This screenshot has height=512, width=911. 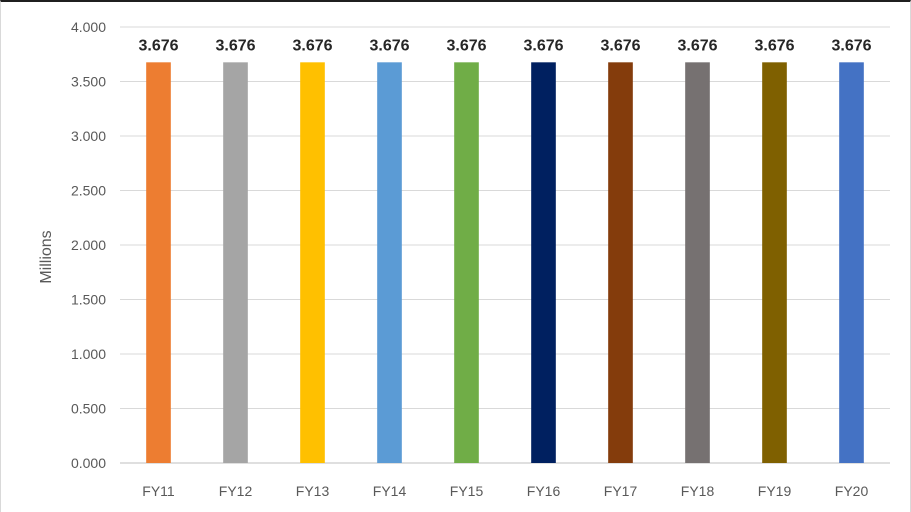 I want to click on bar-fy20, so click(x=851, y=262).